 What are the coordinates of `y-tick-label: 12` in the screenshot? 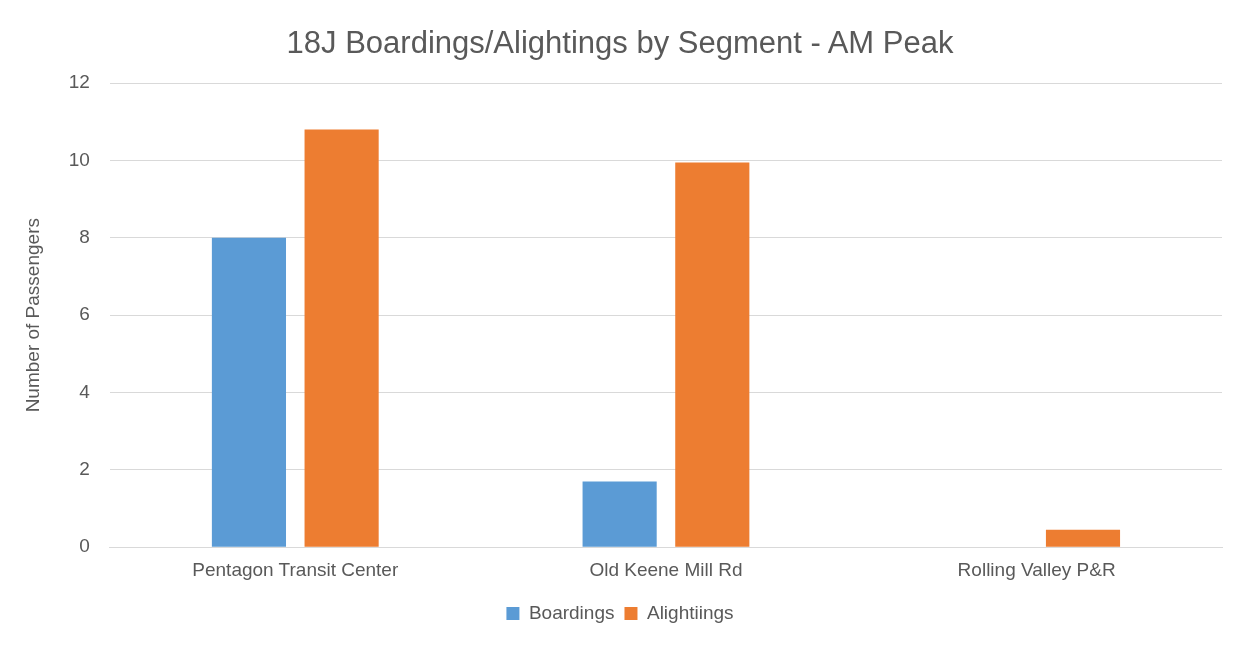 It's located at (79, 82).